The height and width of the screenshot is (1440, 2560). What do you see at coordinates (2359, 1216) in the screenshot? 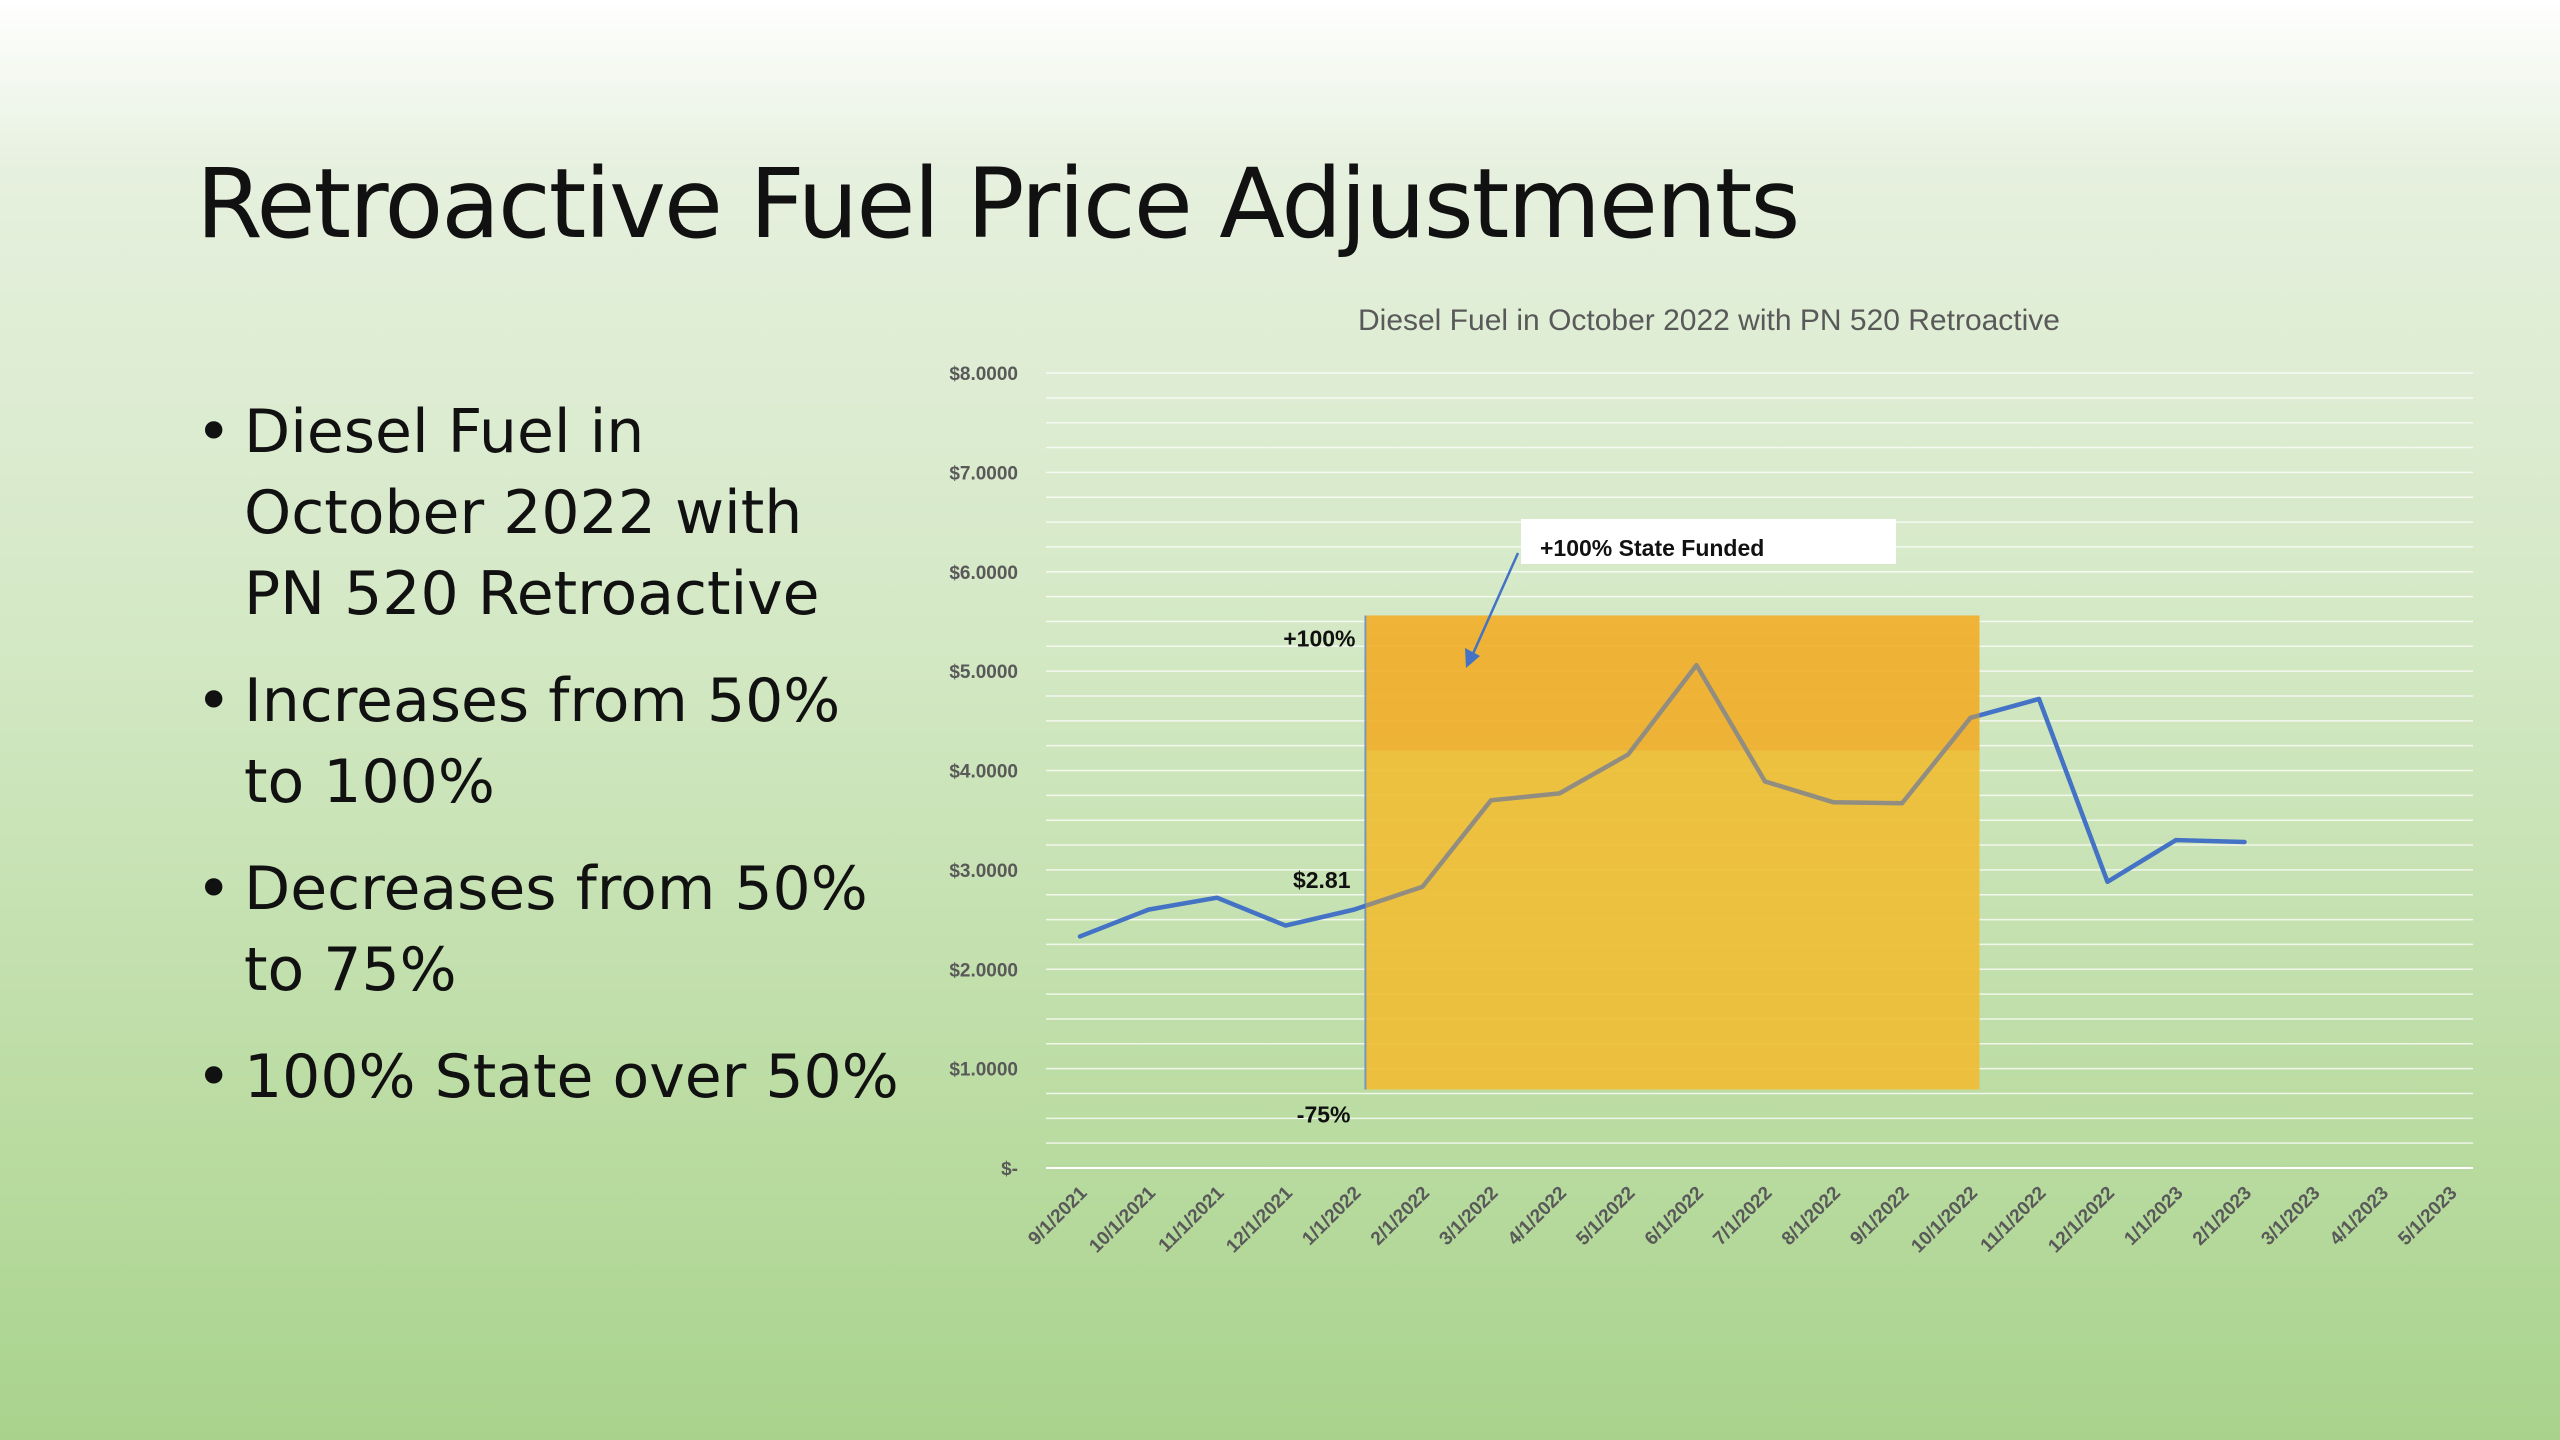
I see `x-tick-label: 4/1/2023` at bounding box center [2359, 1216].